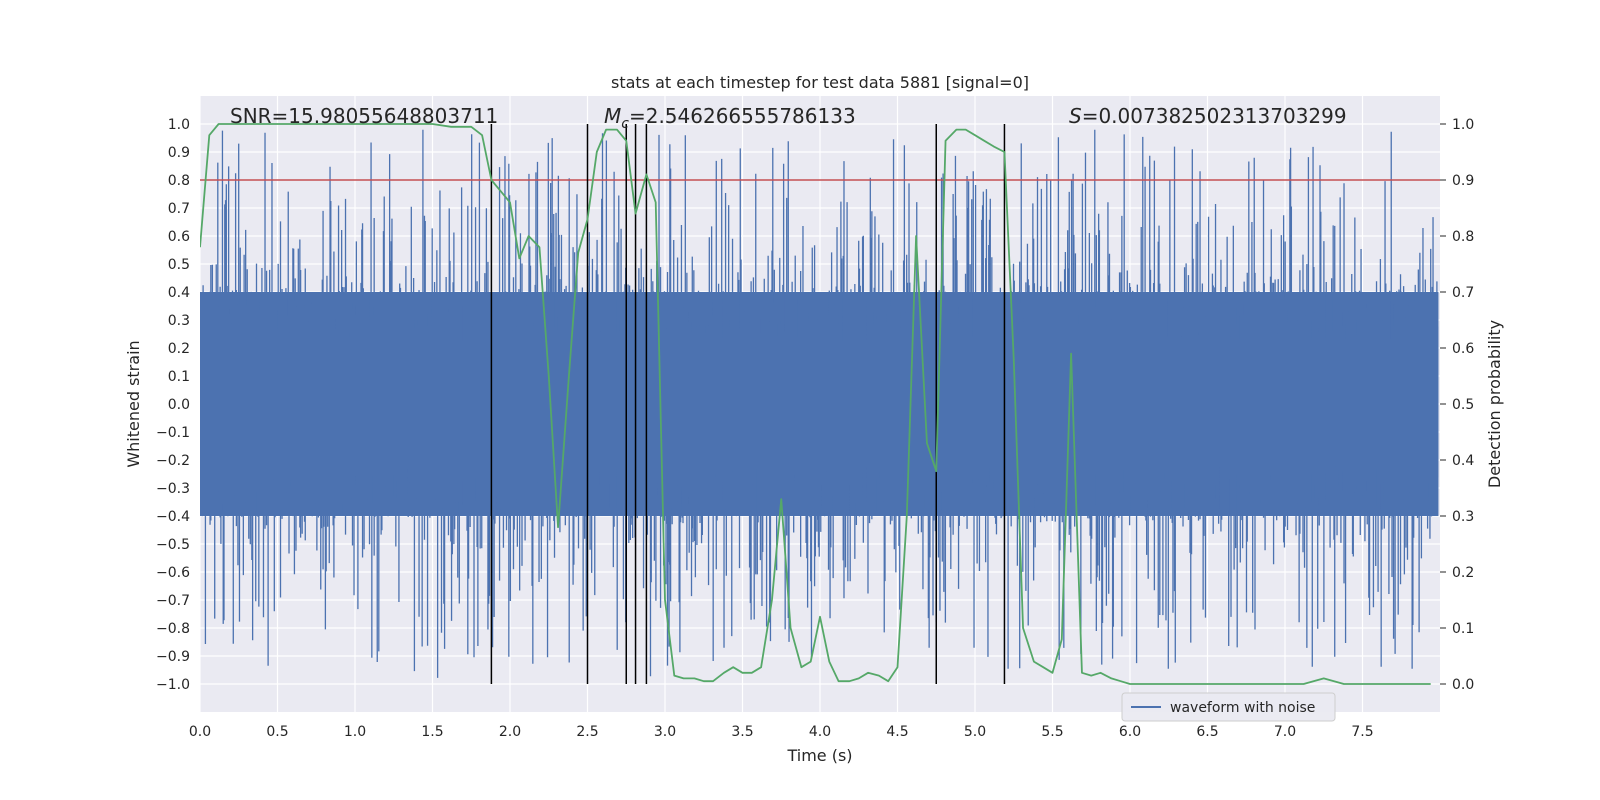 Image resolution: width=1600 pixels, height=800 pixels. Describe the element at coordinates (173, 461) in the screenshot. I see `y-tick-label-left: −0.2` at that location.